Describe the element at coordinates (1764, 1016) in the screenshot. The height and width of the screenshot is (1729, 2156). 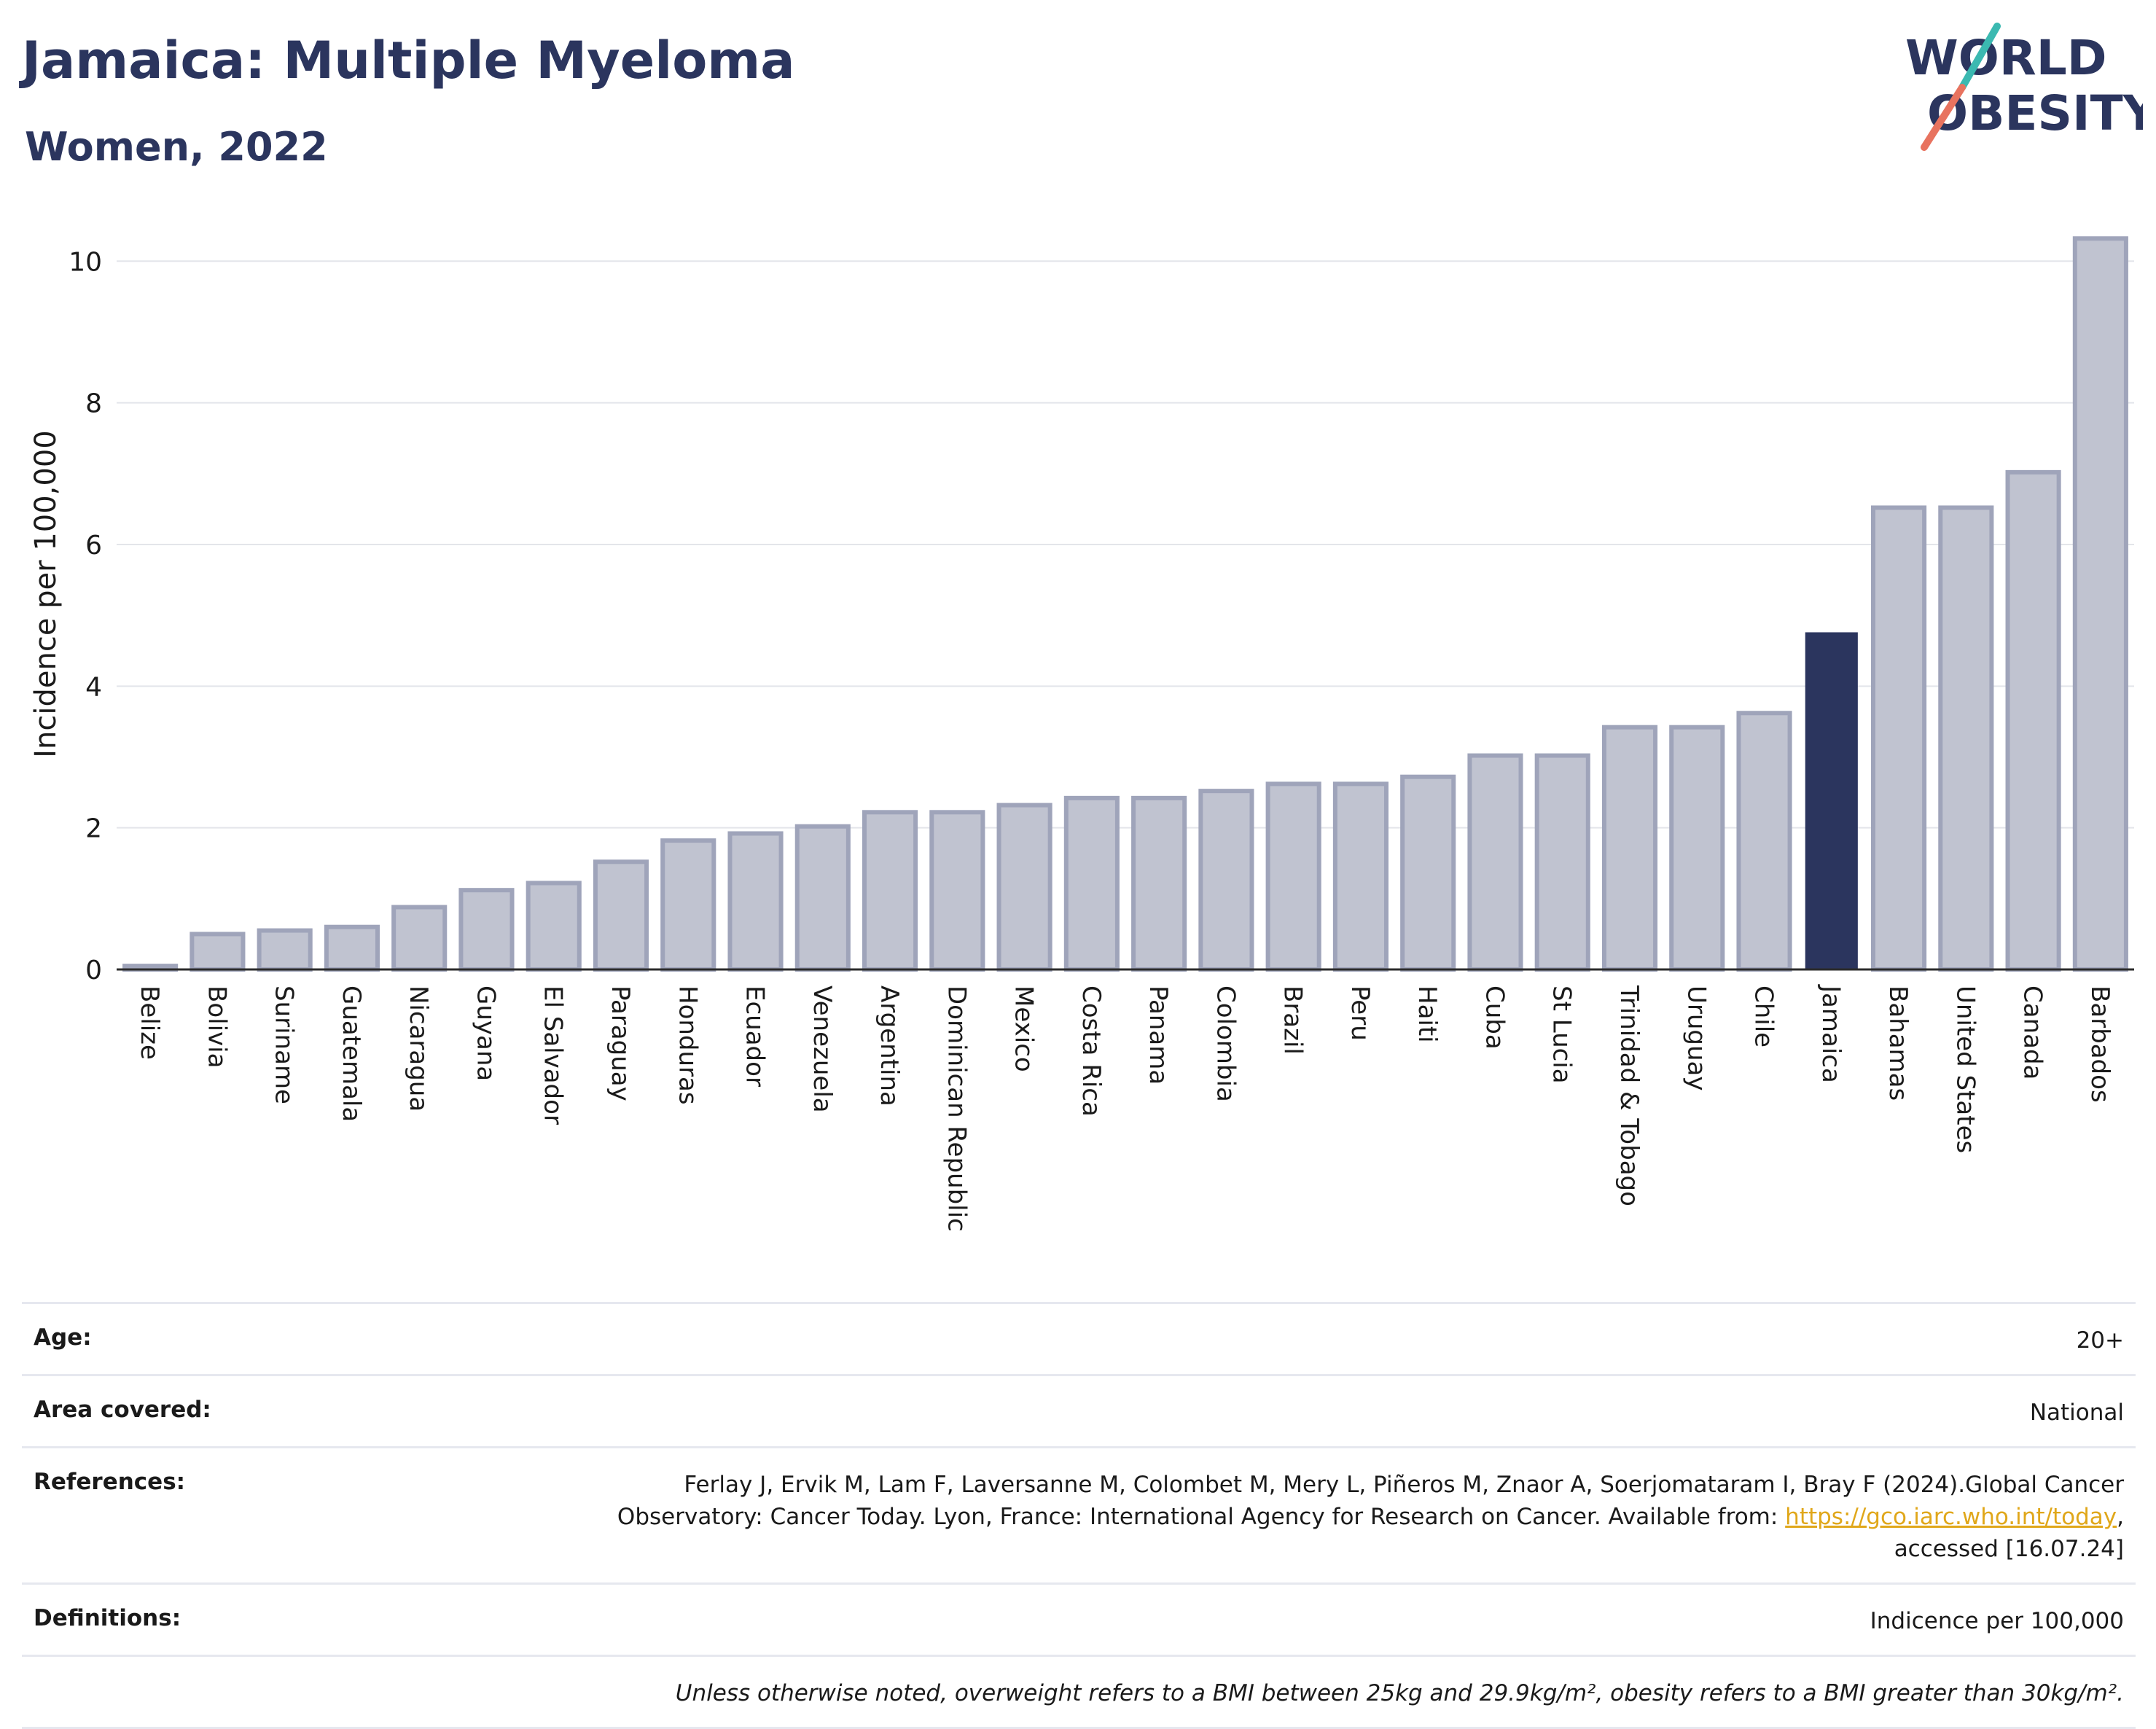
I see `x-tick-label: Chile` at that location.